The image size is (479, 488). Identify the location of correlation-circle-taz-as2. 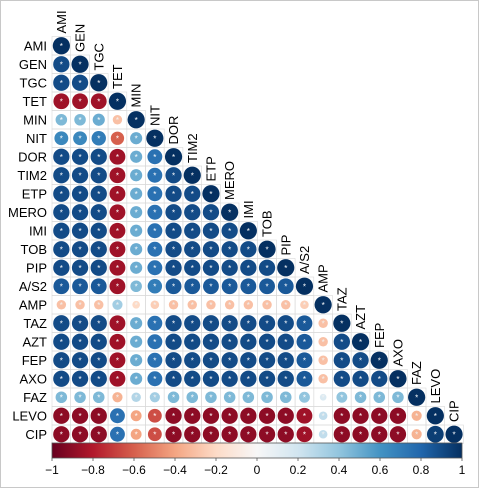
(304, 323).